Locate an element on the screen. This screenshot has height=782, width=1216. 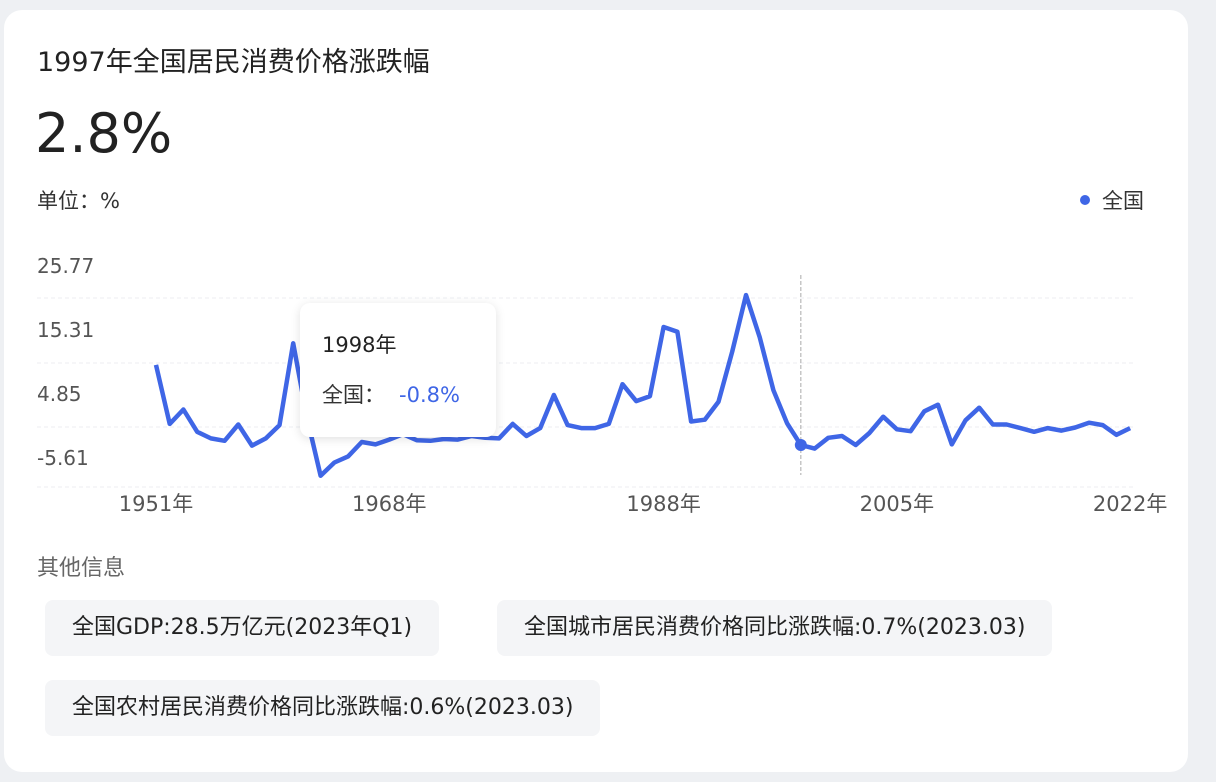
info-chip-urban-cpi: 全国城市居民消费价格同比涨跌幅:0.7%(2023.03) is located at coordinates (775, 628).